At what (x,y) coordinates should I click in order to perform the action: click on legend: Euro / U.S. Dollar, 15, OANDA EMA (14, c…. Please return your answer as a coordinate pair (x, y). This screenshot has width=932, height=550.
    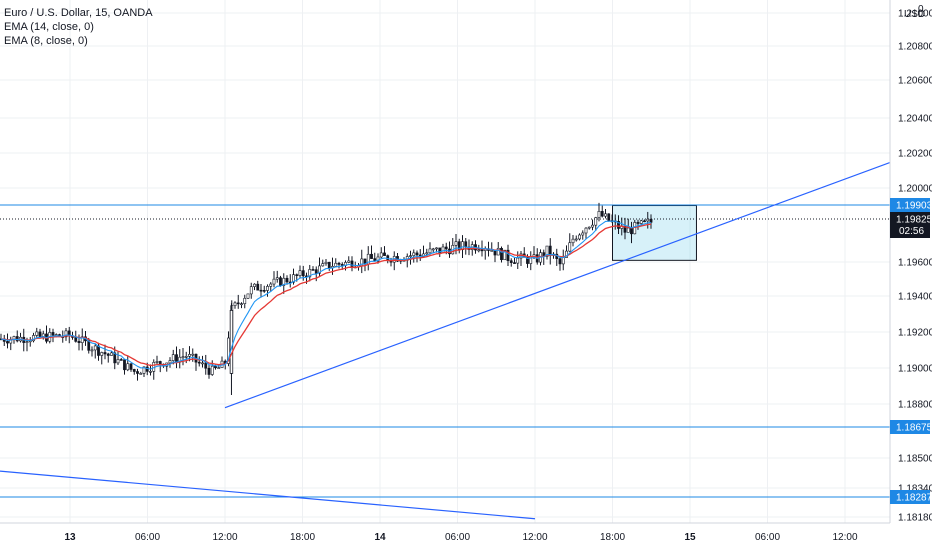
    Looking at the image, I should click on (78, 27).